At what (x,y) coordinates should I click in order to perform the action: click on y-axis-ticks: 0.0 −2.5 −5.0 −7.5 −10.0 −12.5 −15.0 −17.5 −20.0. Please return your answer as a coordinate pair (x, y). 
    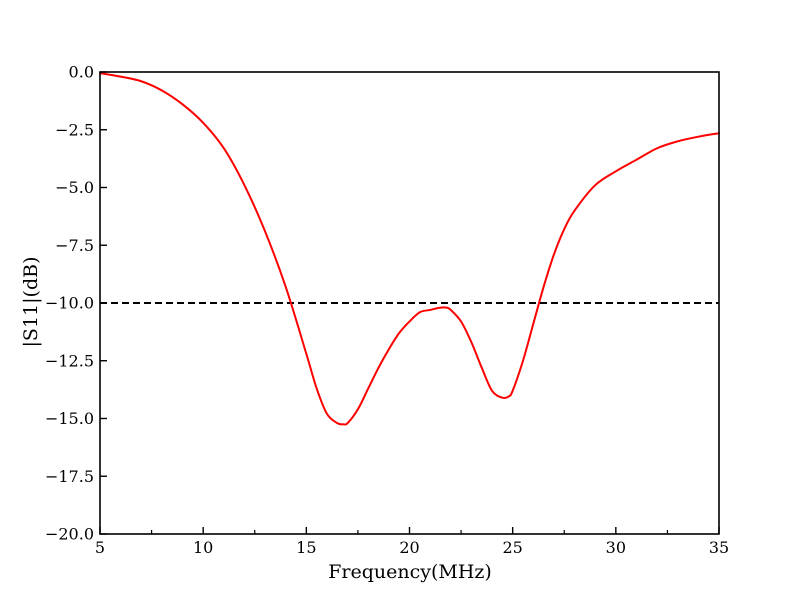
    Looking at the image, I should click on (76, 303).